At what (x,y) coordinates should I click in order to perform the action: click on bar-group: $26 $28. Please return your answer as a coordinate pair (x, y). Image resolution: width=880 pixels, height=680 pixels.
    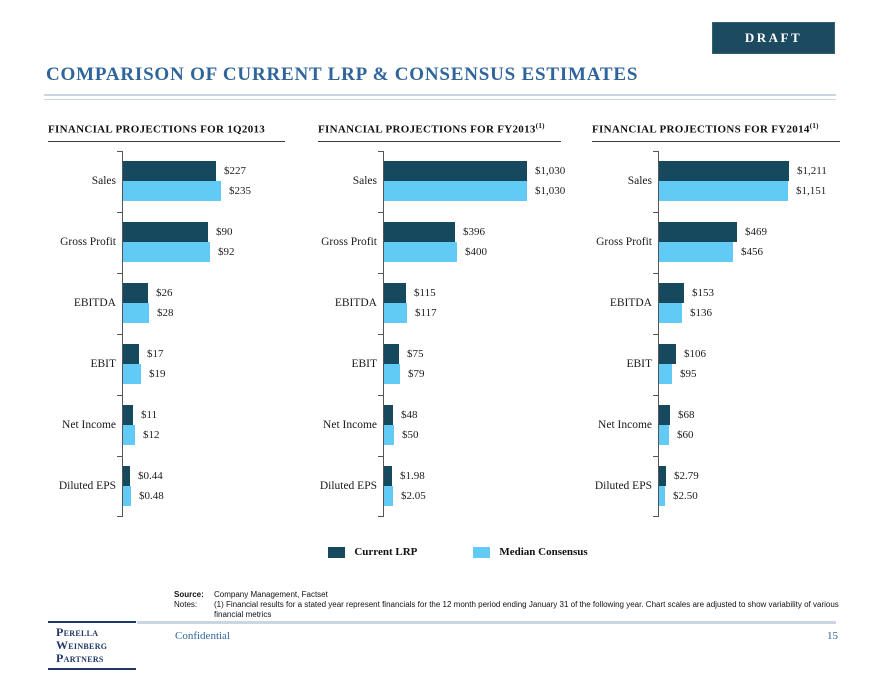
    Looking at the image, I should click on (211, 303).